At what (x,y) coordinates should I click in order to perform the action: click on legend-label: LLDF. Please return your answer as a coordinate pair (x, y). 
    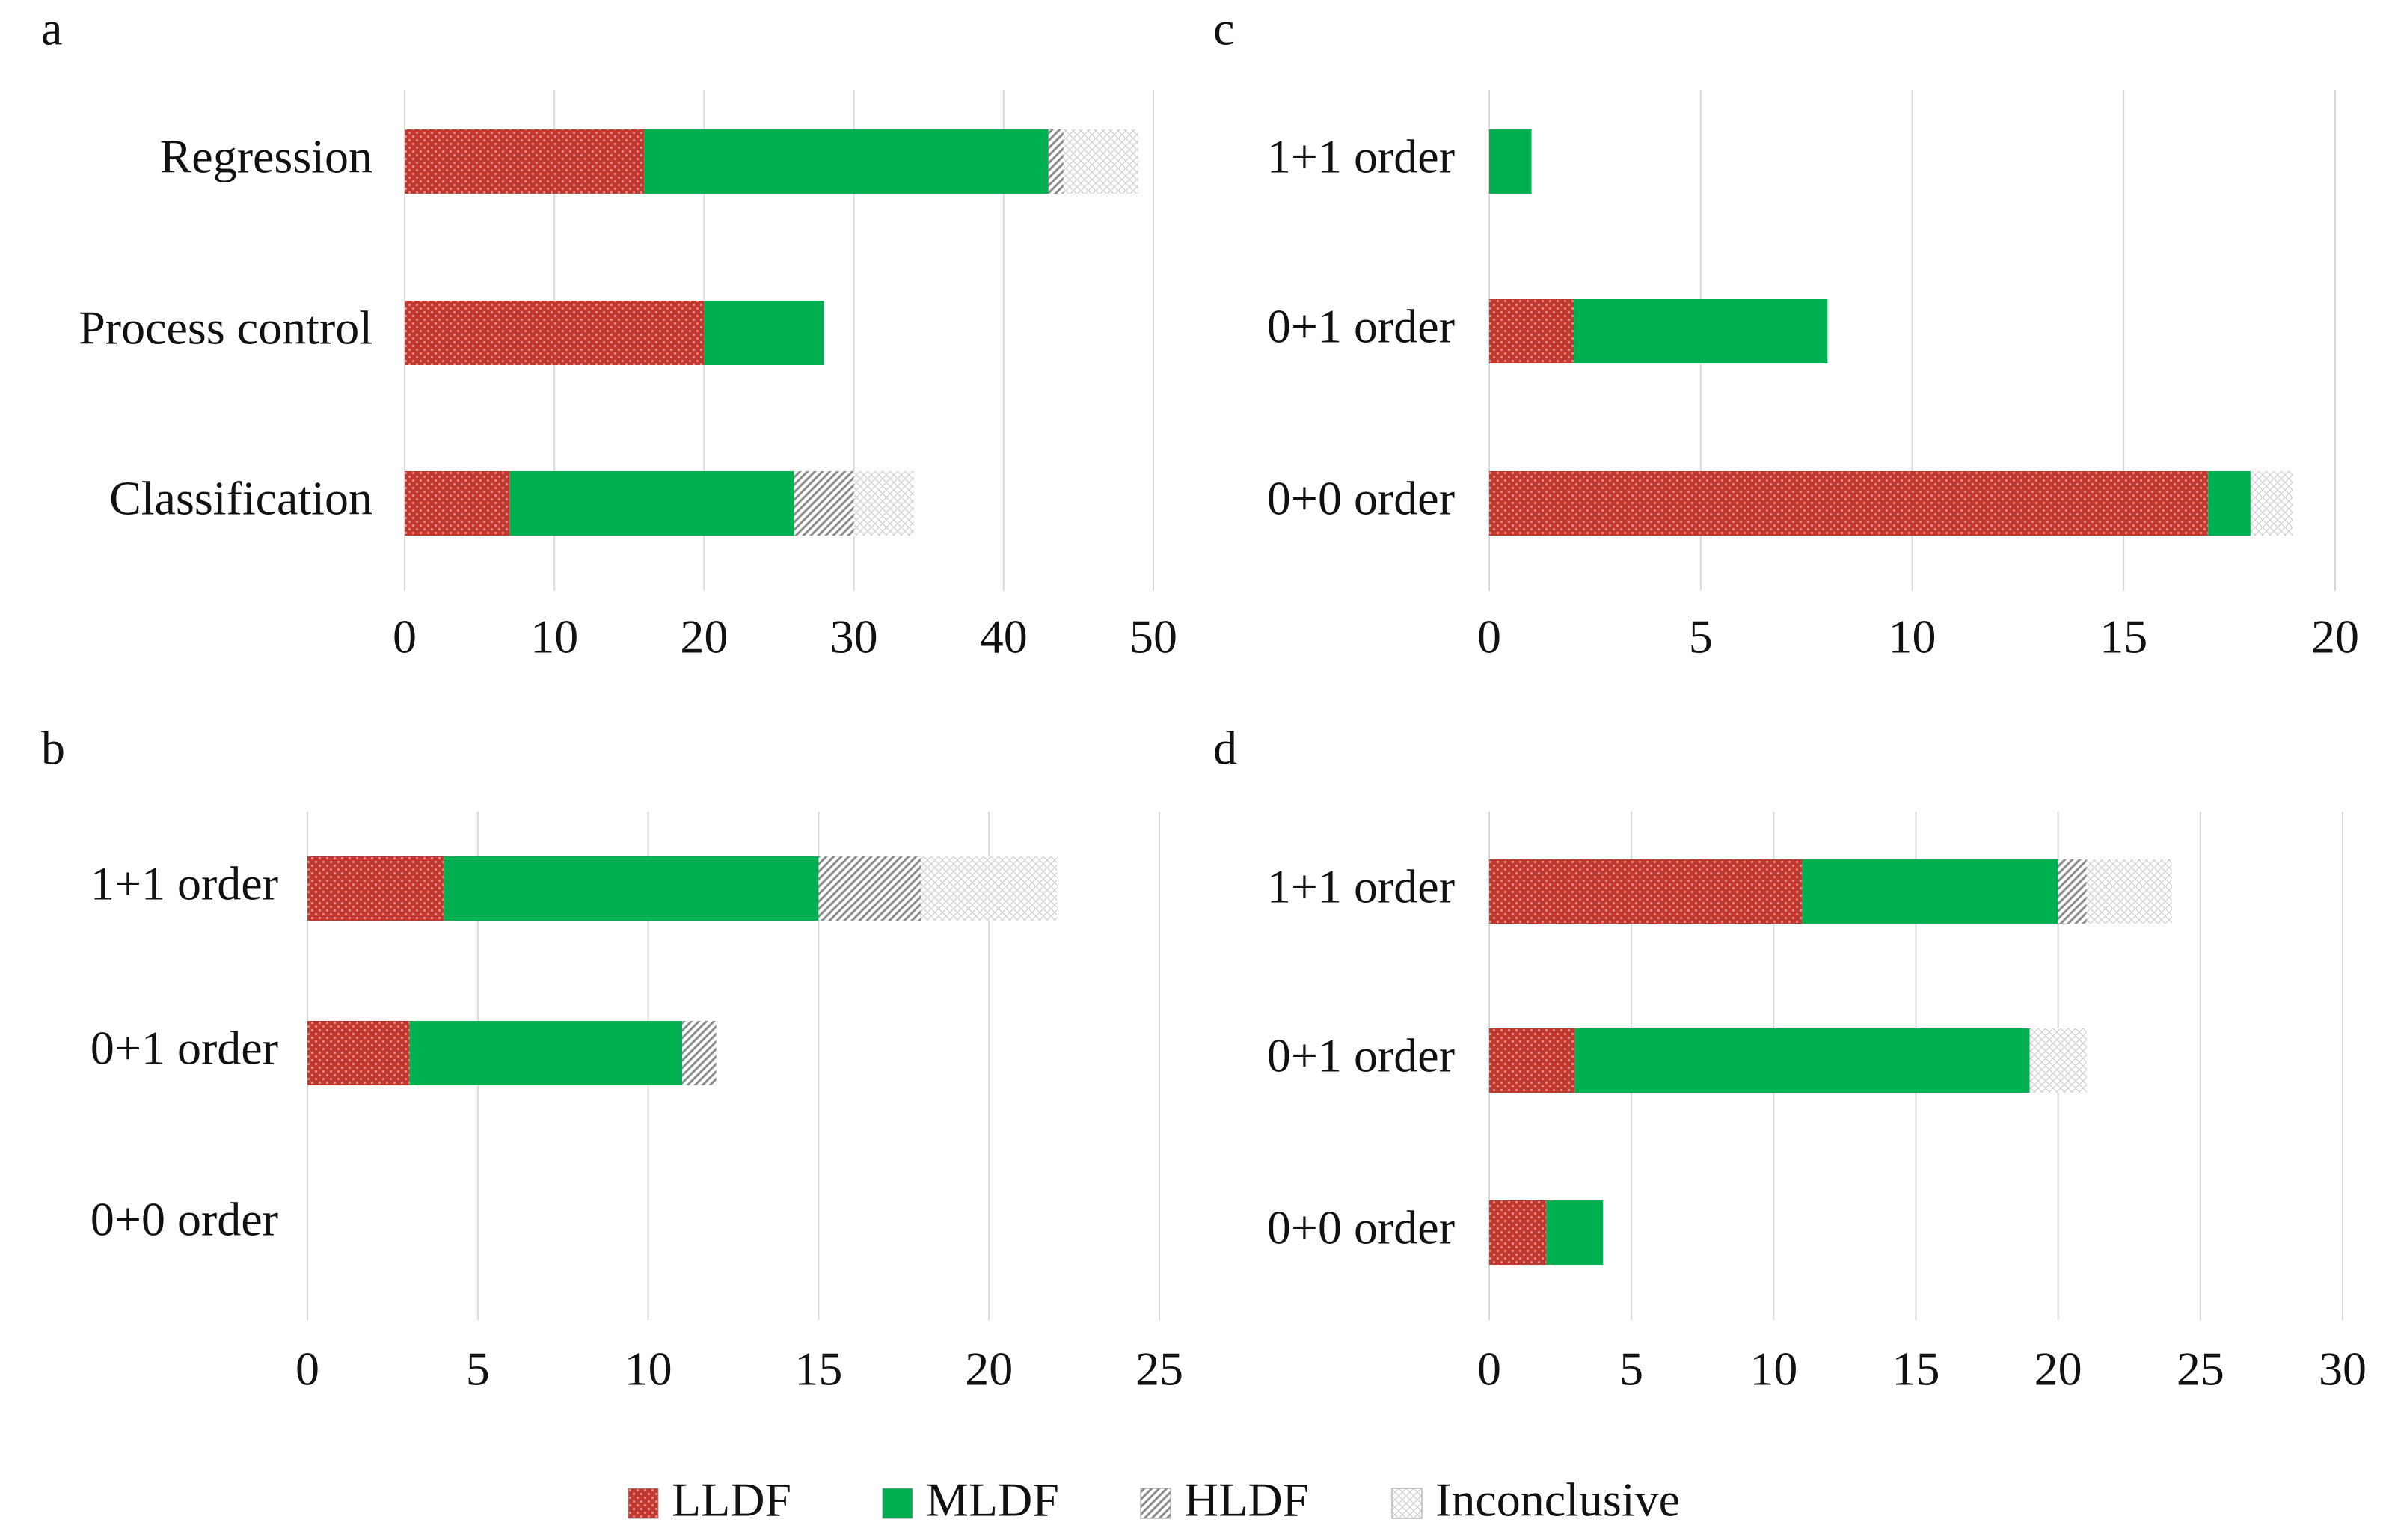
    Looking at the image, I should click on (731, 1500).